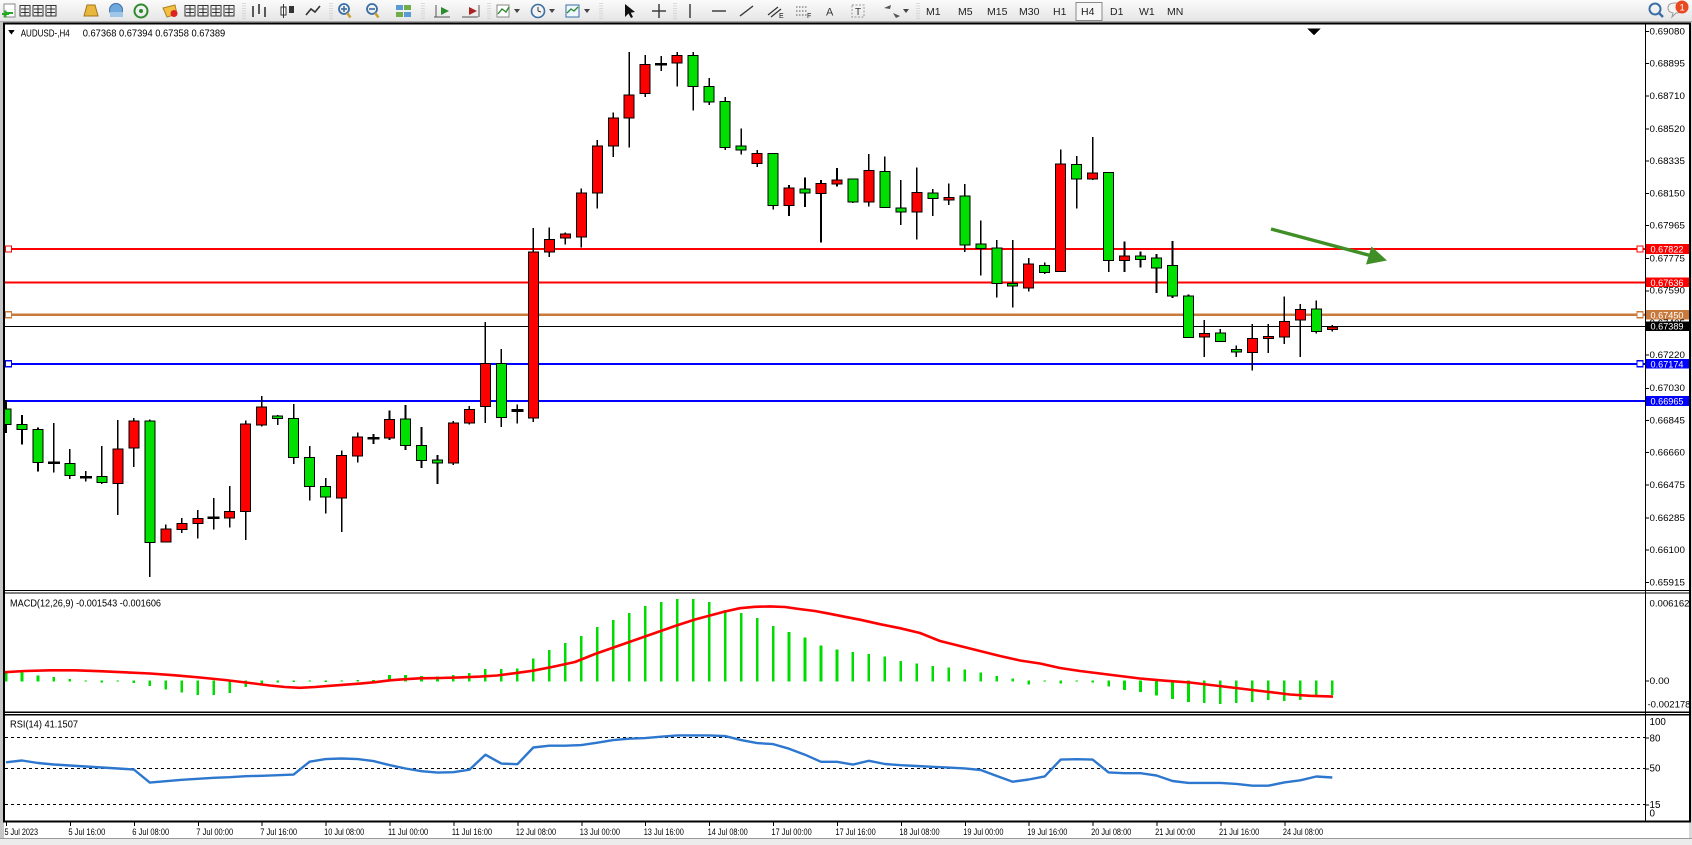 This screenshot has height=845, width=1692. I want to click on svg-text: 0.00, so click(1660, 681).